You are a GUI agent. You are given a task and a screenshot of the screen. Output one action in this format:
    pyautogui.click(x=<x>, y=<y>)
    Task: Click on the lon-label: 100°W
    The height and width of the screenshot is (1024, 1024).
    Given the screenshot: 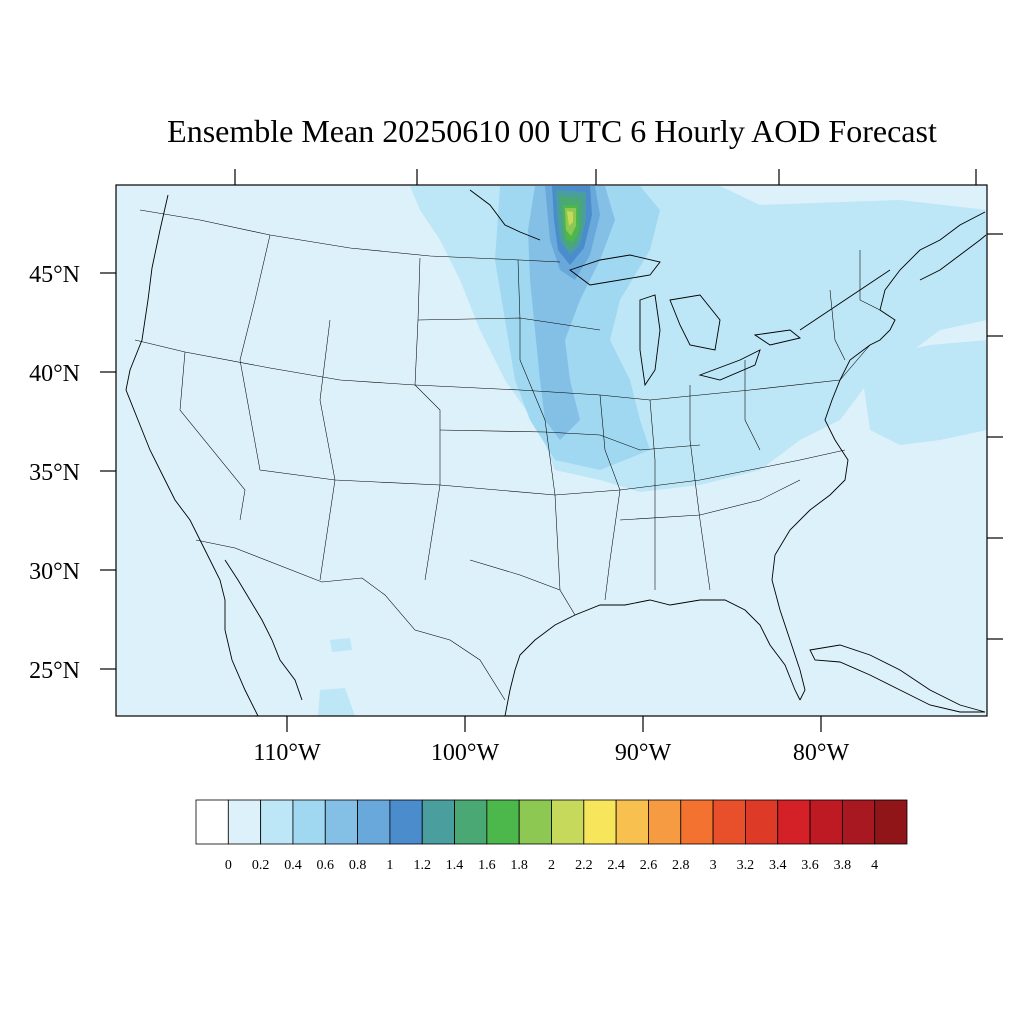 What is the action you would take?
    pyautogui.click(x=465, y=753)
    